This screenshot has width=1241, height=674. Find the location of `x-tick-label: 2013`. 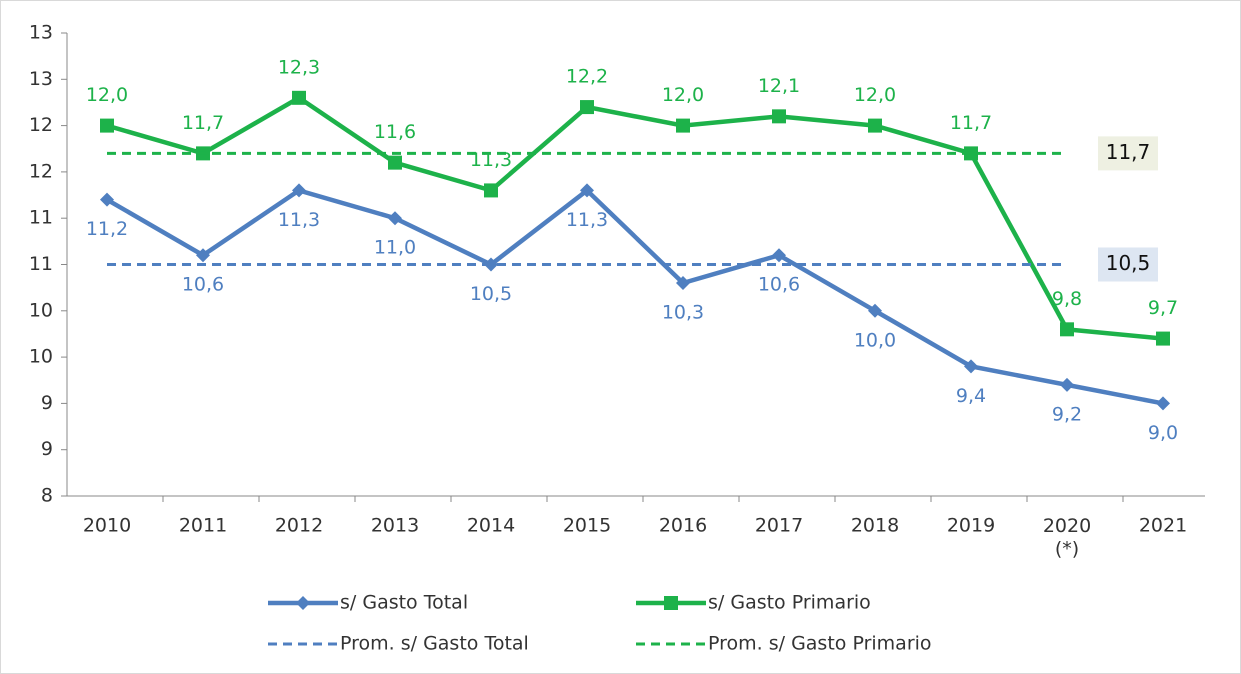

x-tick-label: 2013 is located at coordinates (395, 526).